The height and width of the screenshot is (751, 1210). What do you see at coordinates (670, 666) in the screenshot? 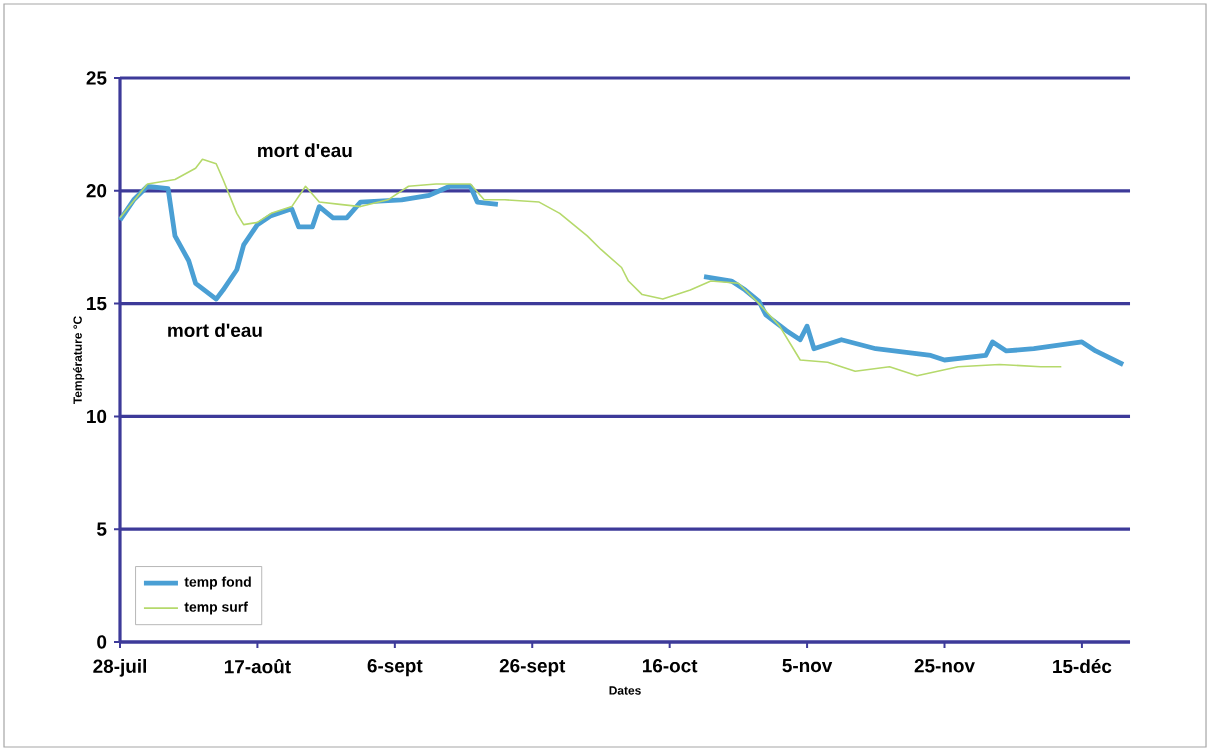
I see `x-tick-label: 16-oct` at bounding box center [670, 666].